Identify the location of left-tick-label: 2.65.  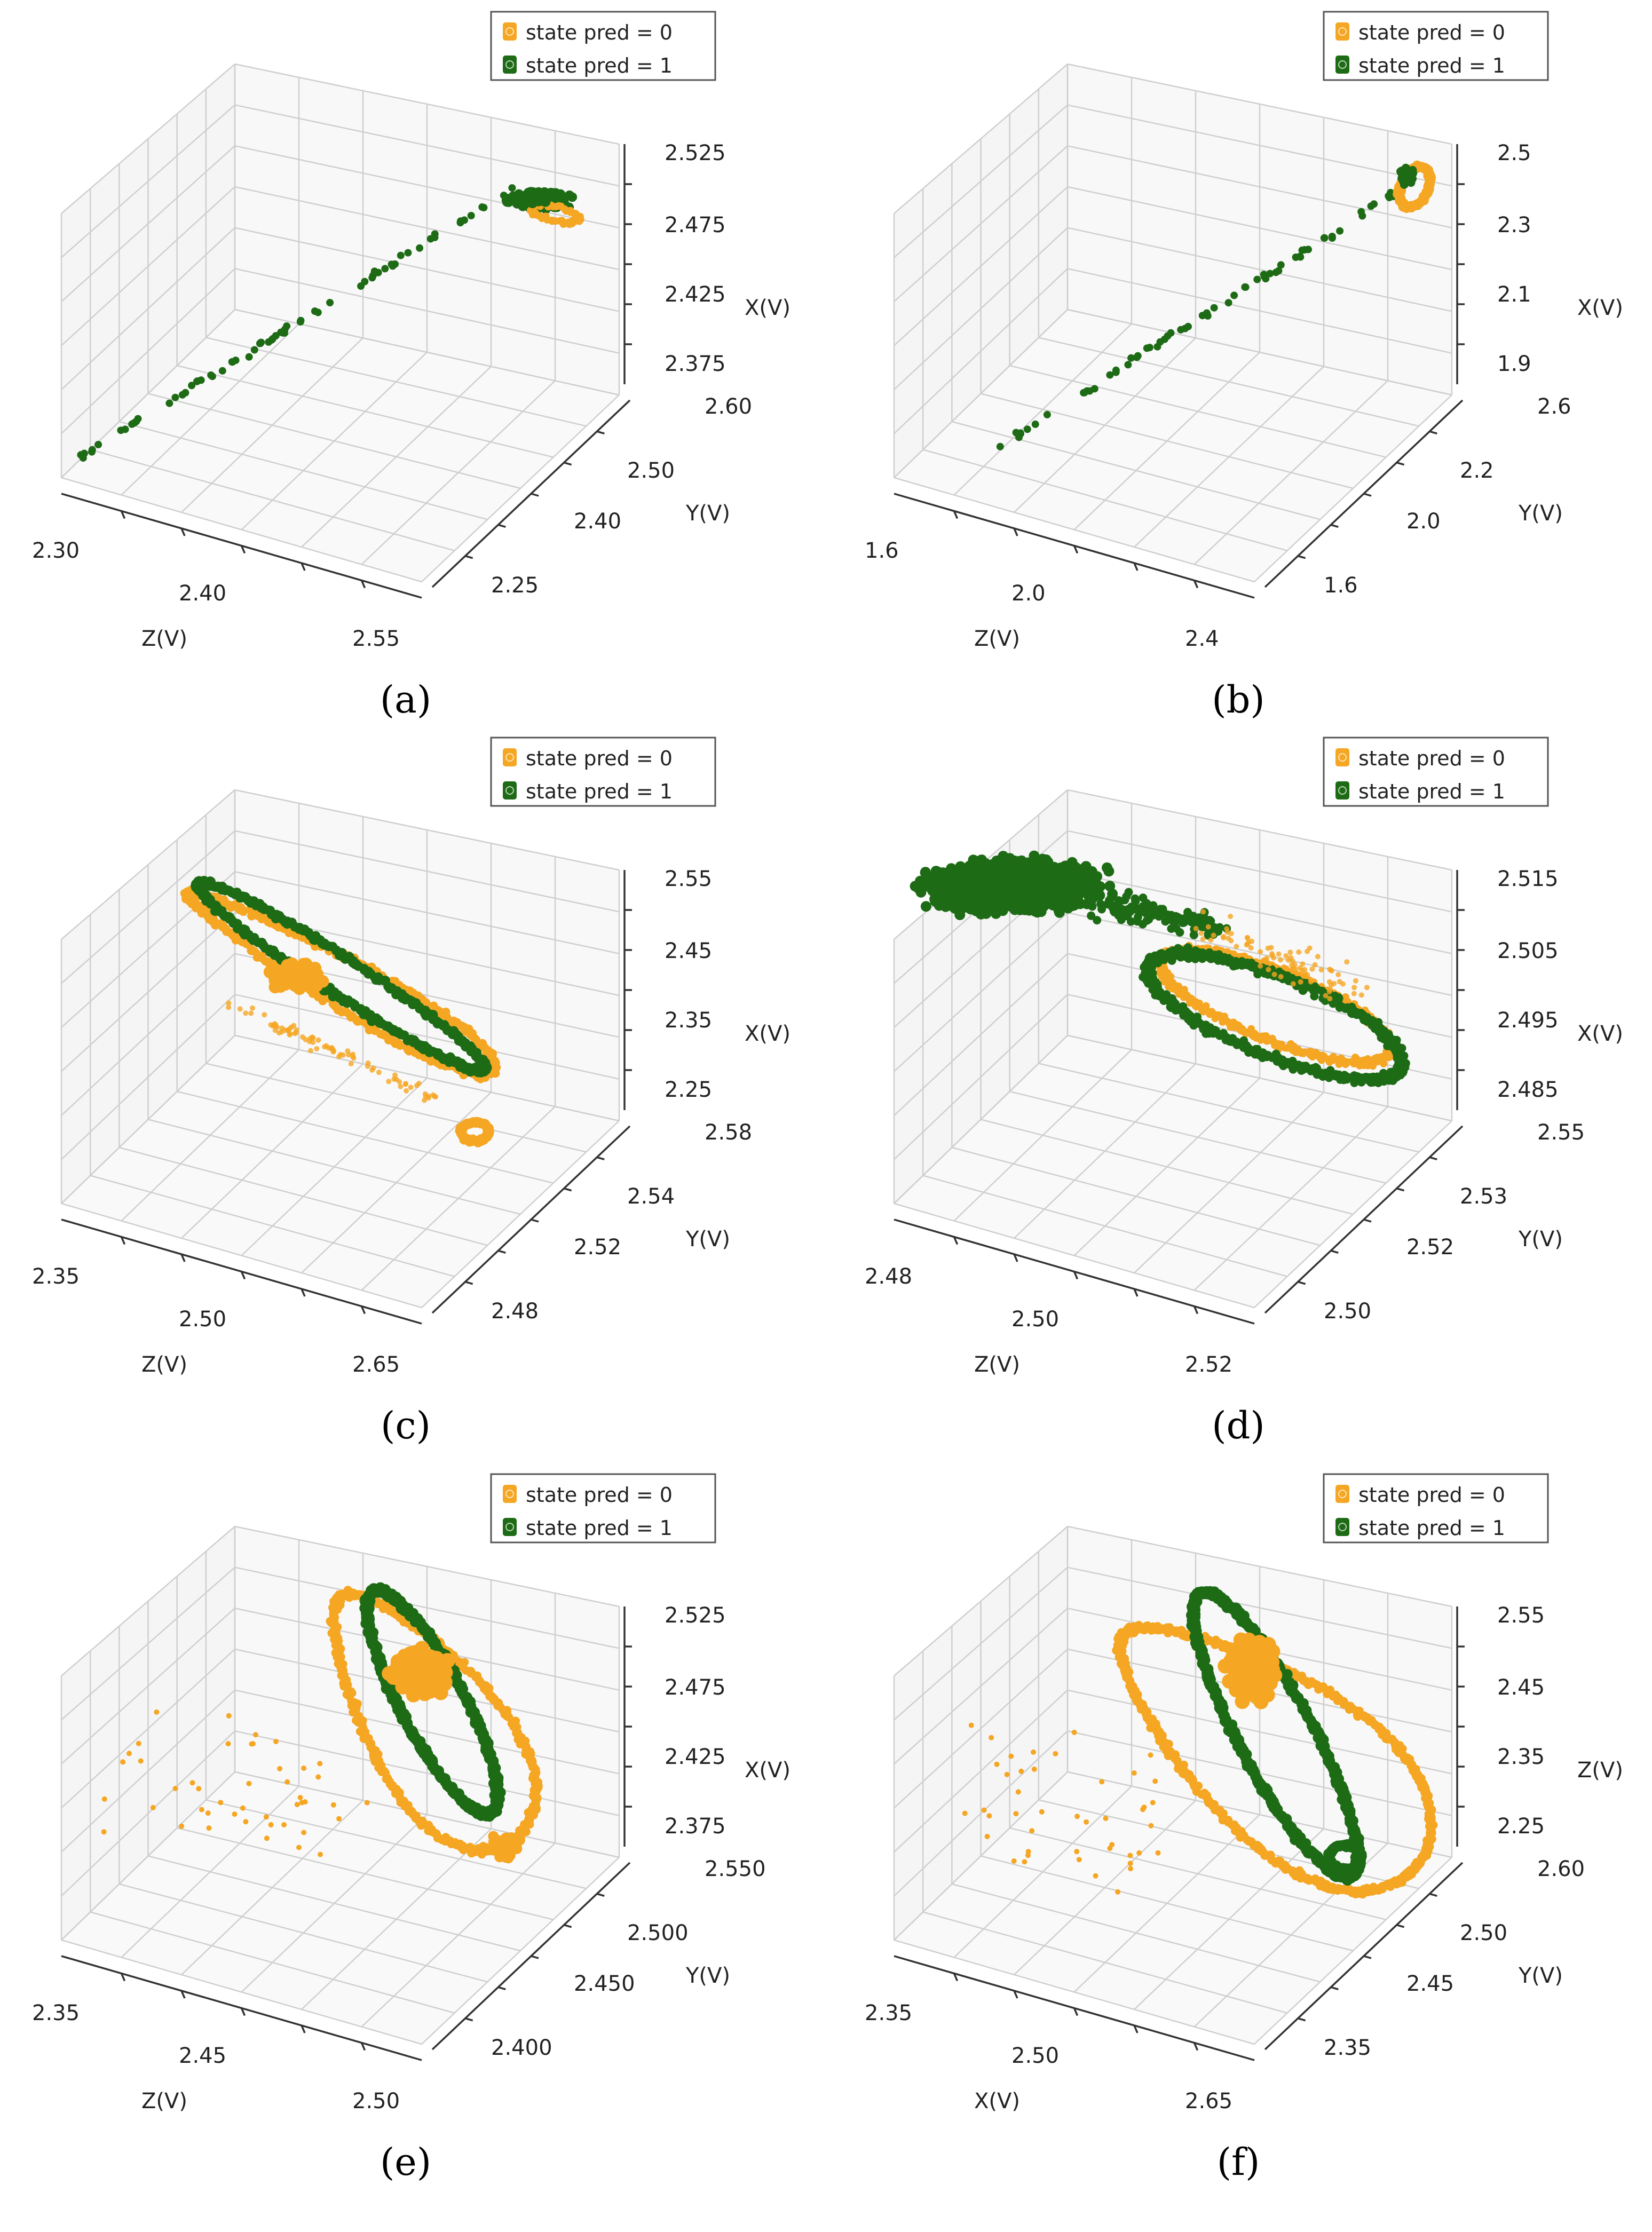
(376, 1364).